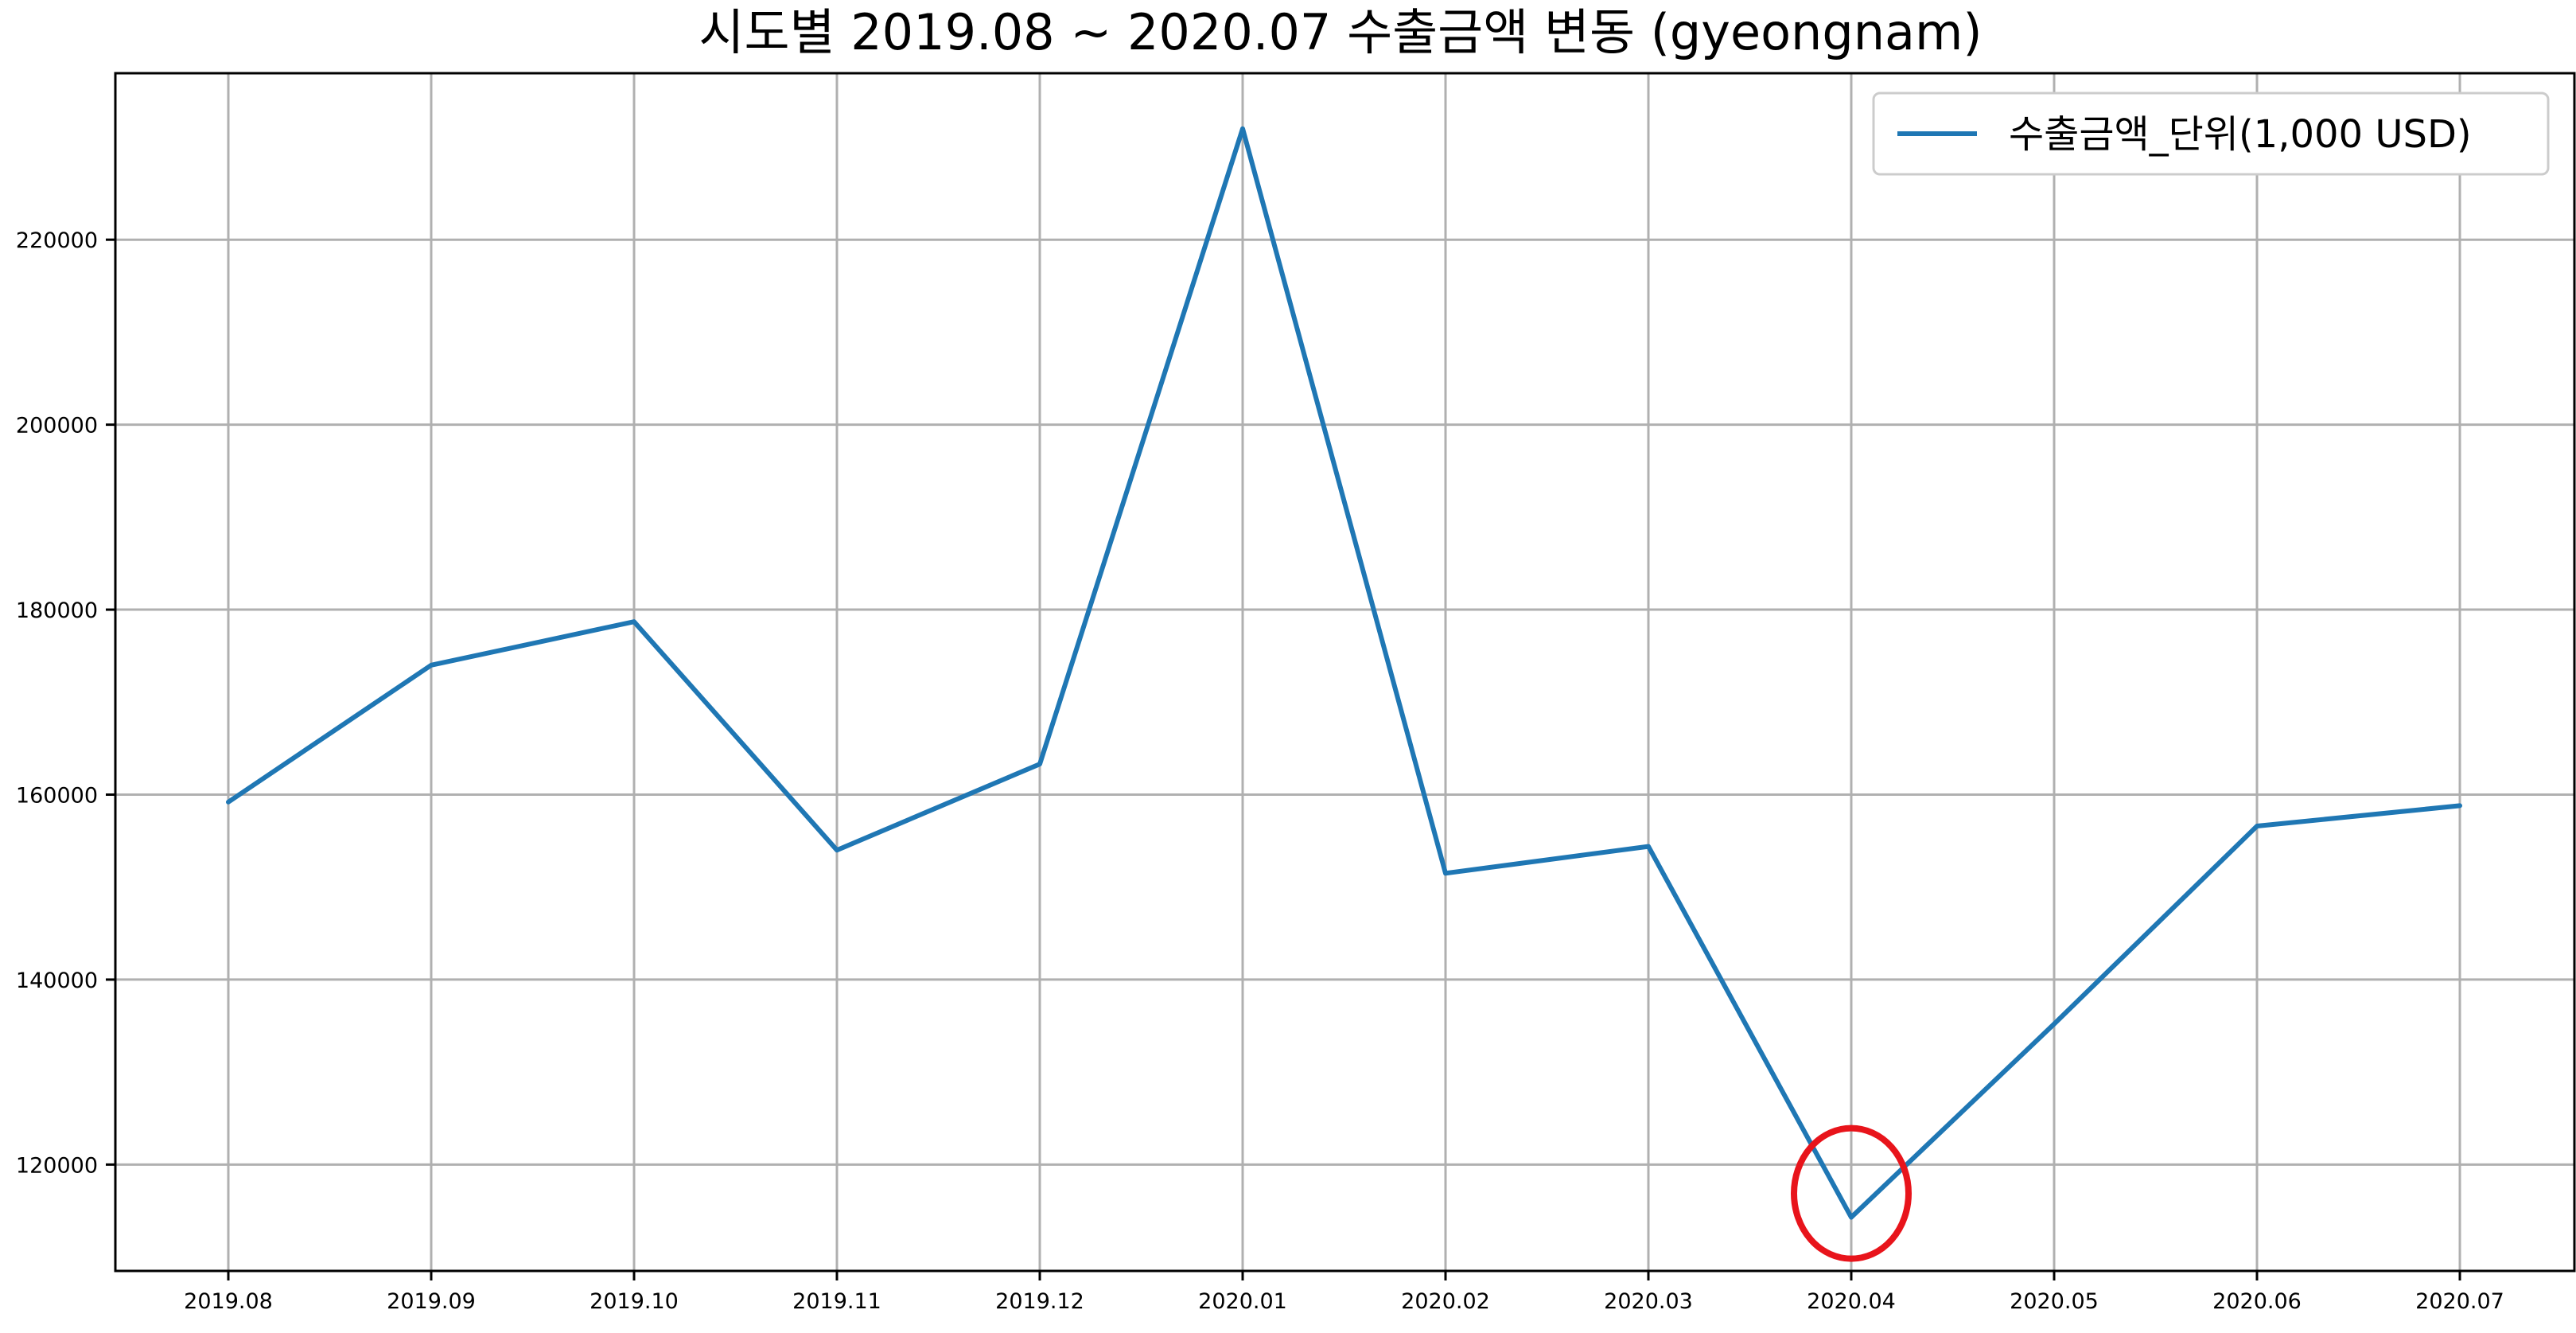 Image resolution: width=2576 pixels, height=1333 pixels. I want to click on x-tick-label: 2019.12, so click(1039, 1301).